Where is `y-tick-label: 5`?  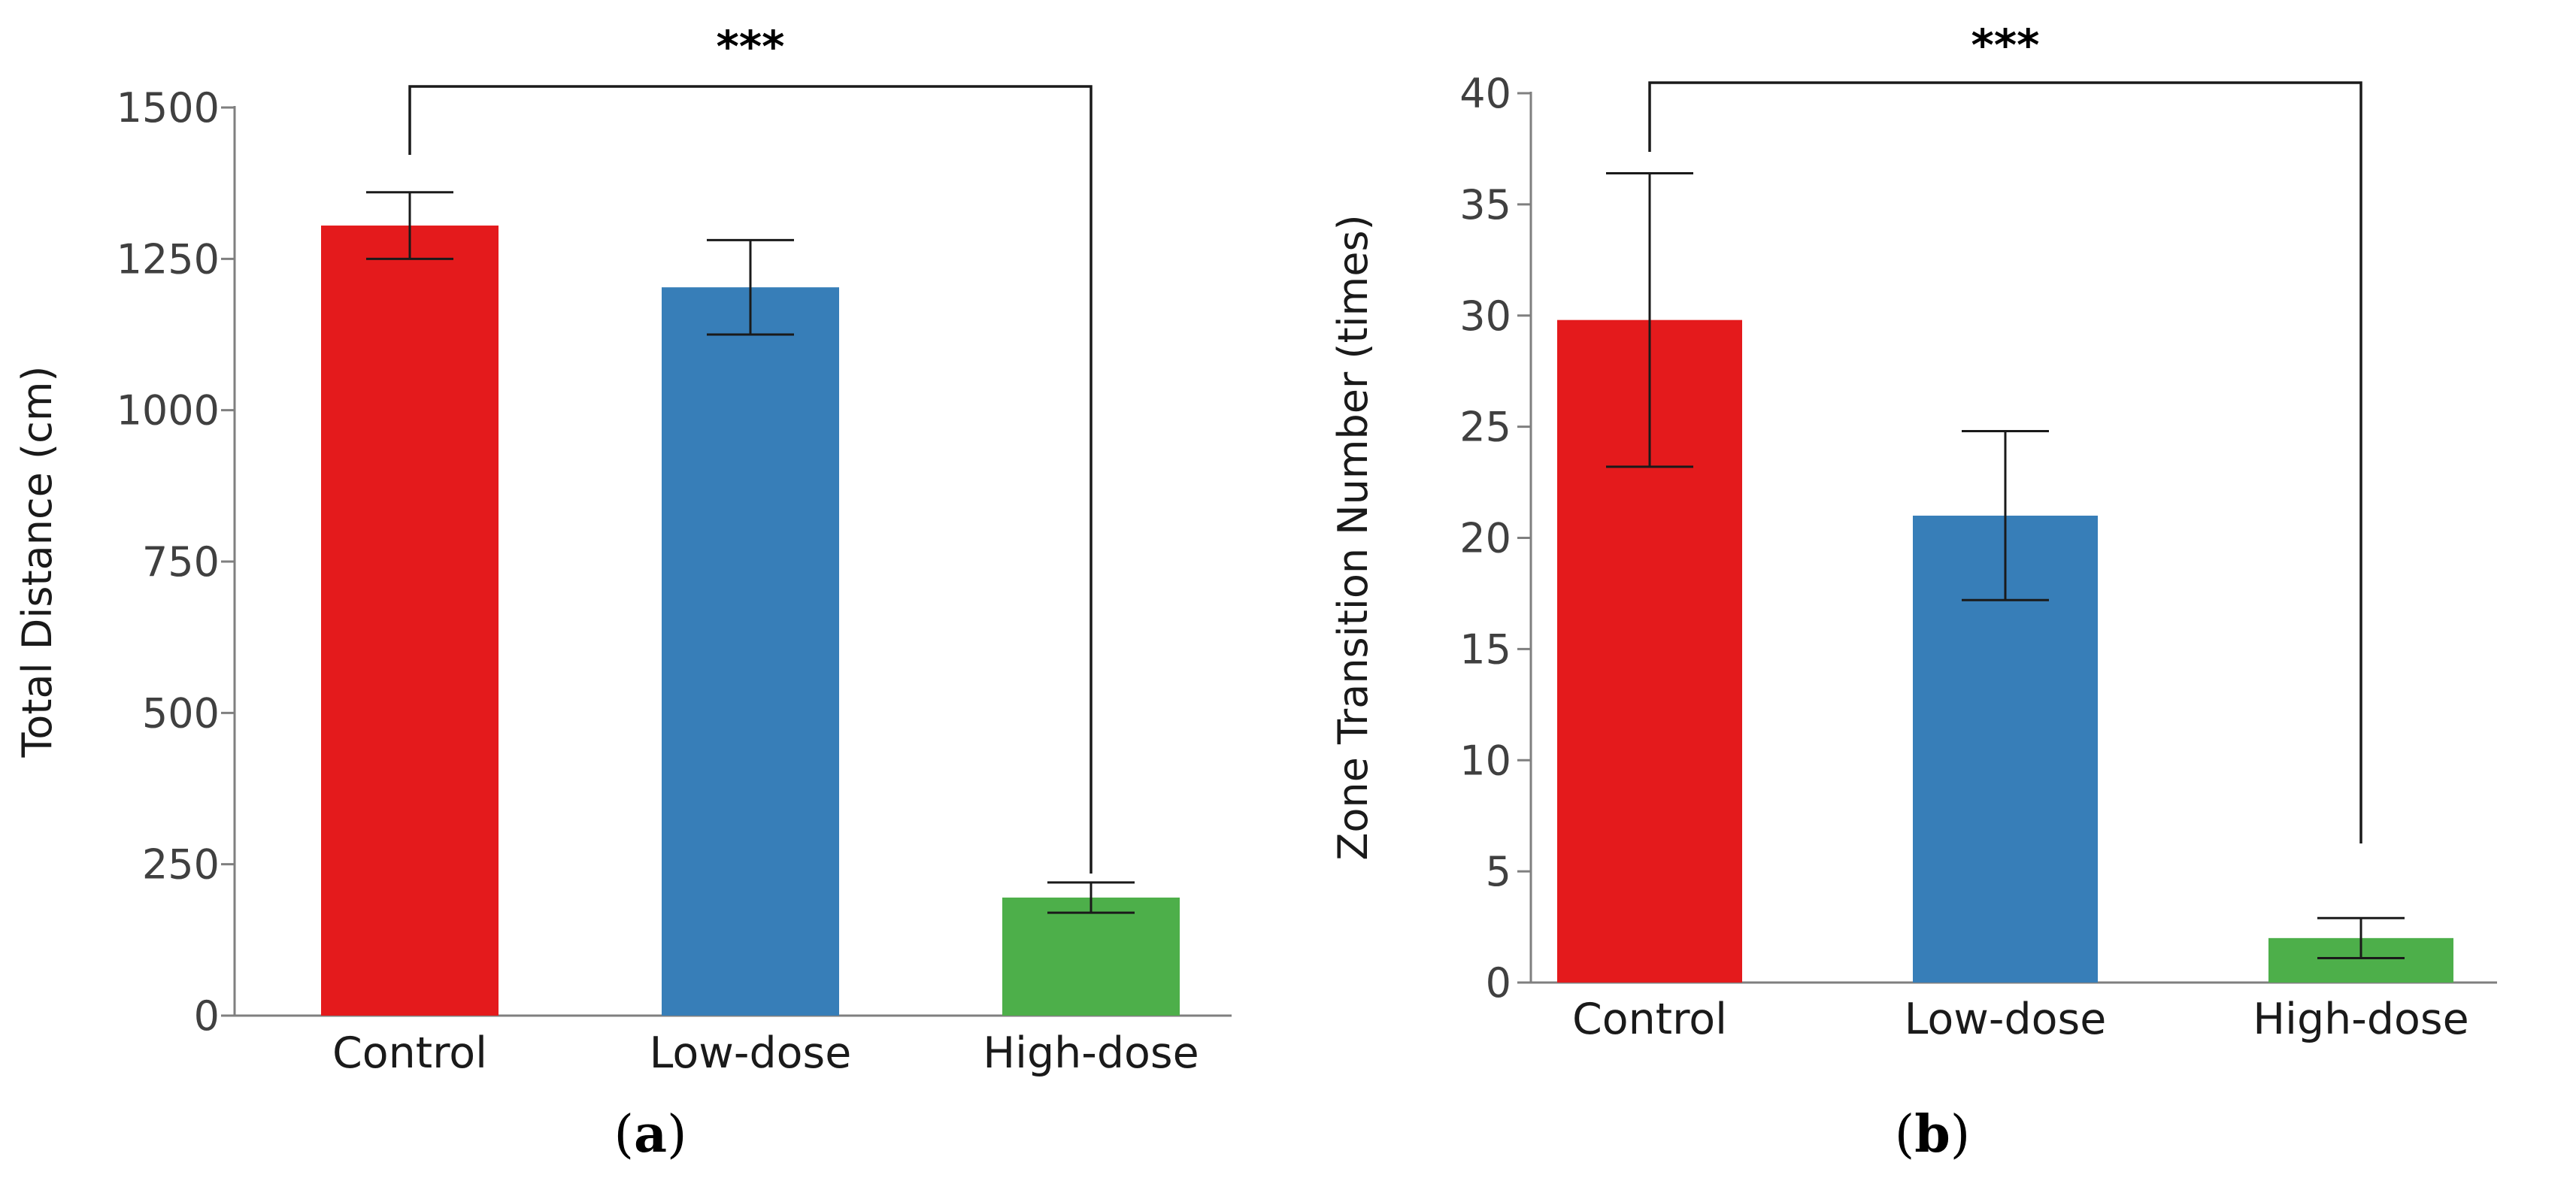 y-tick-label: 5 is located at coordinates (1498, 872).